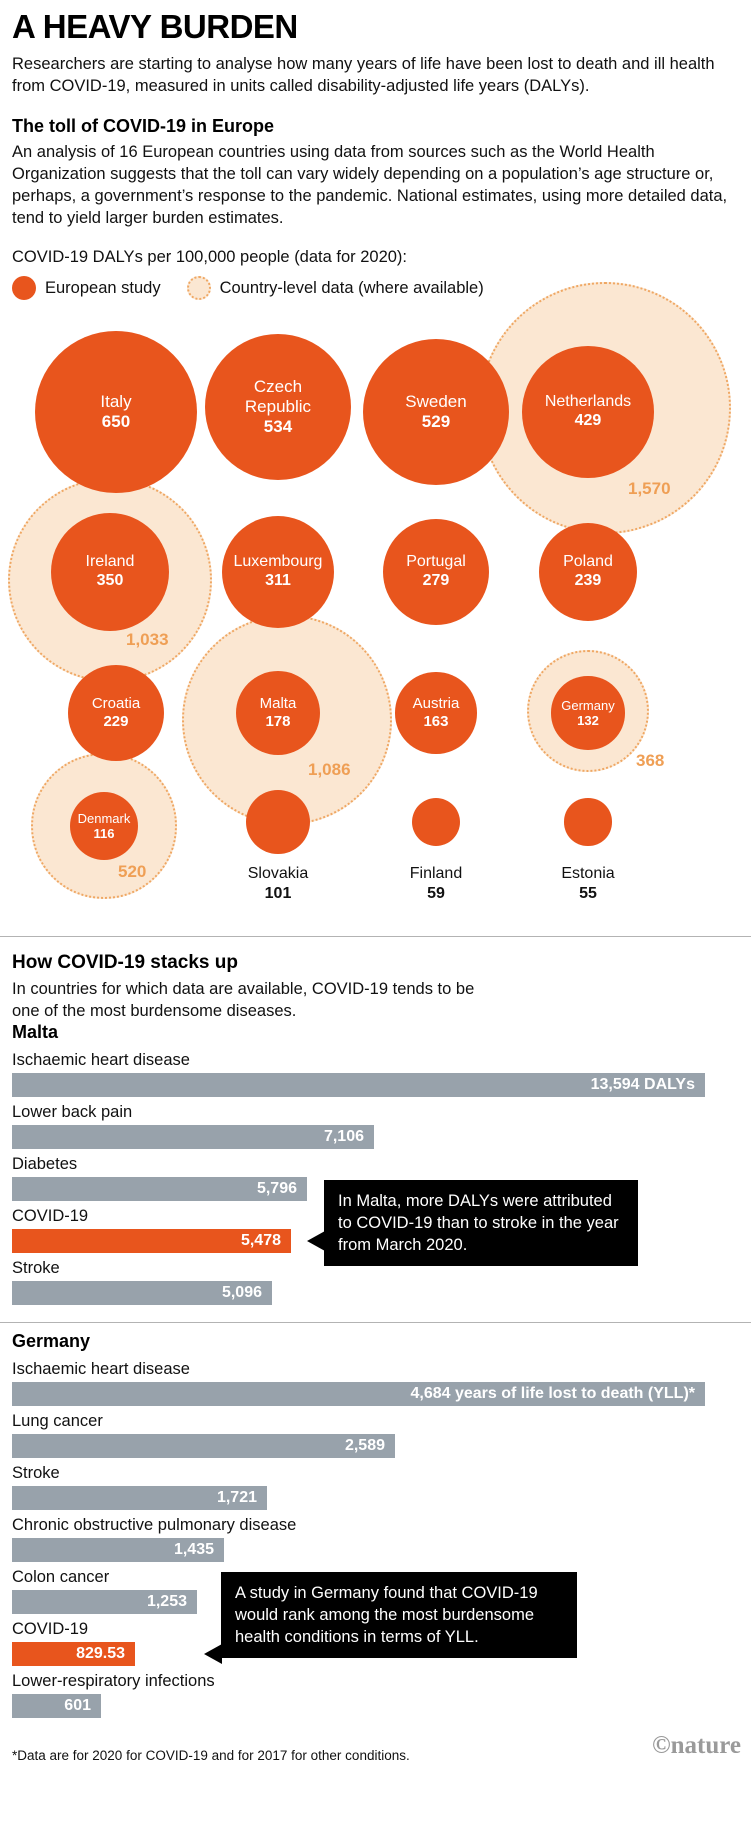 Image resolution: width=751 pixels, height=1827 pixels. What do you see at coordinates (116, 421) in the screenshot?
I see `country-value: 650` at bounding box center [116, 421].